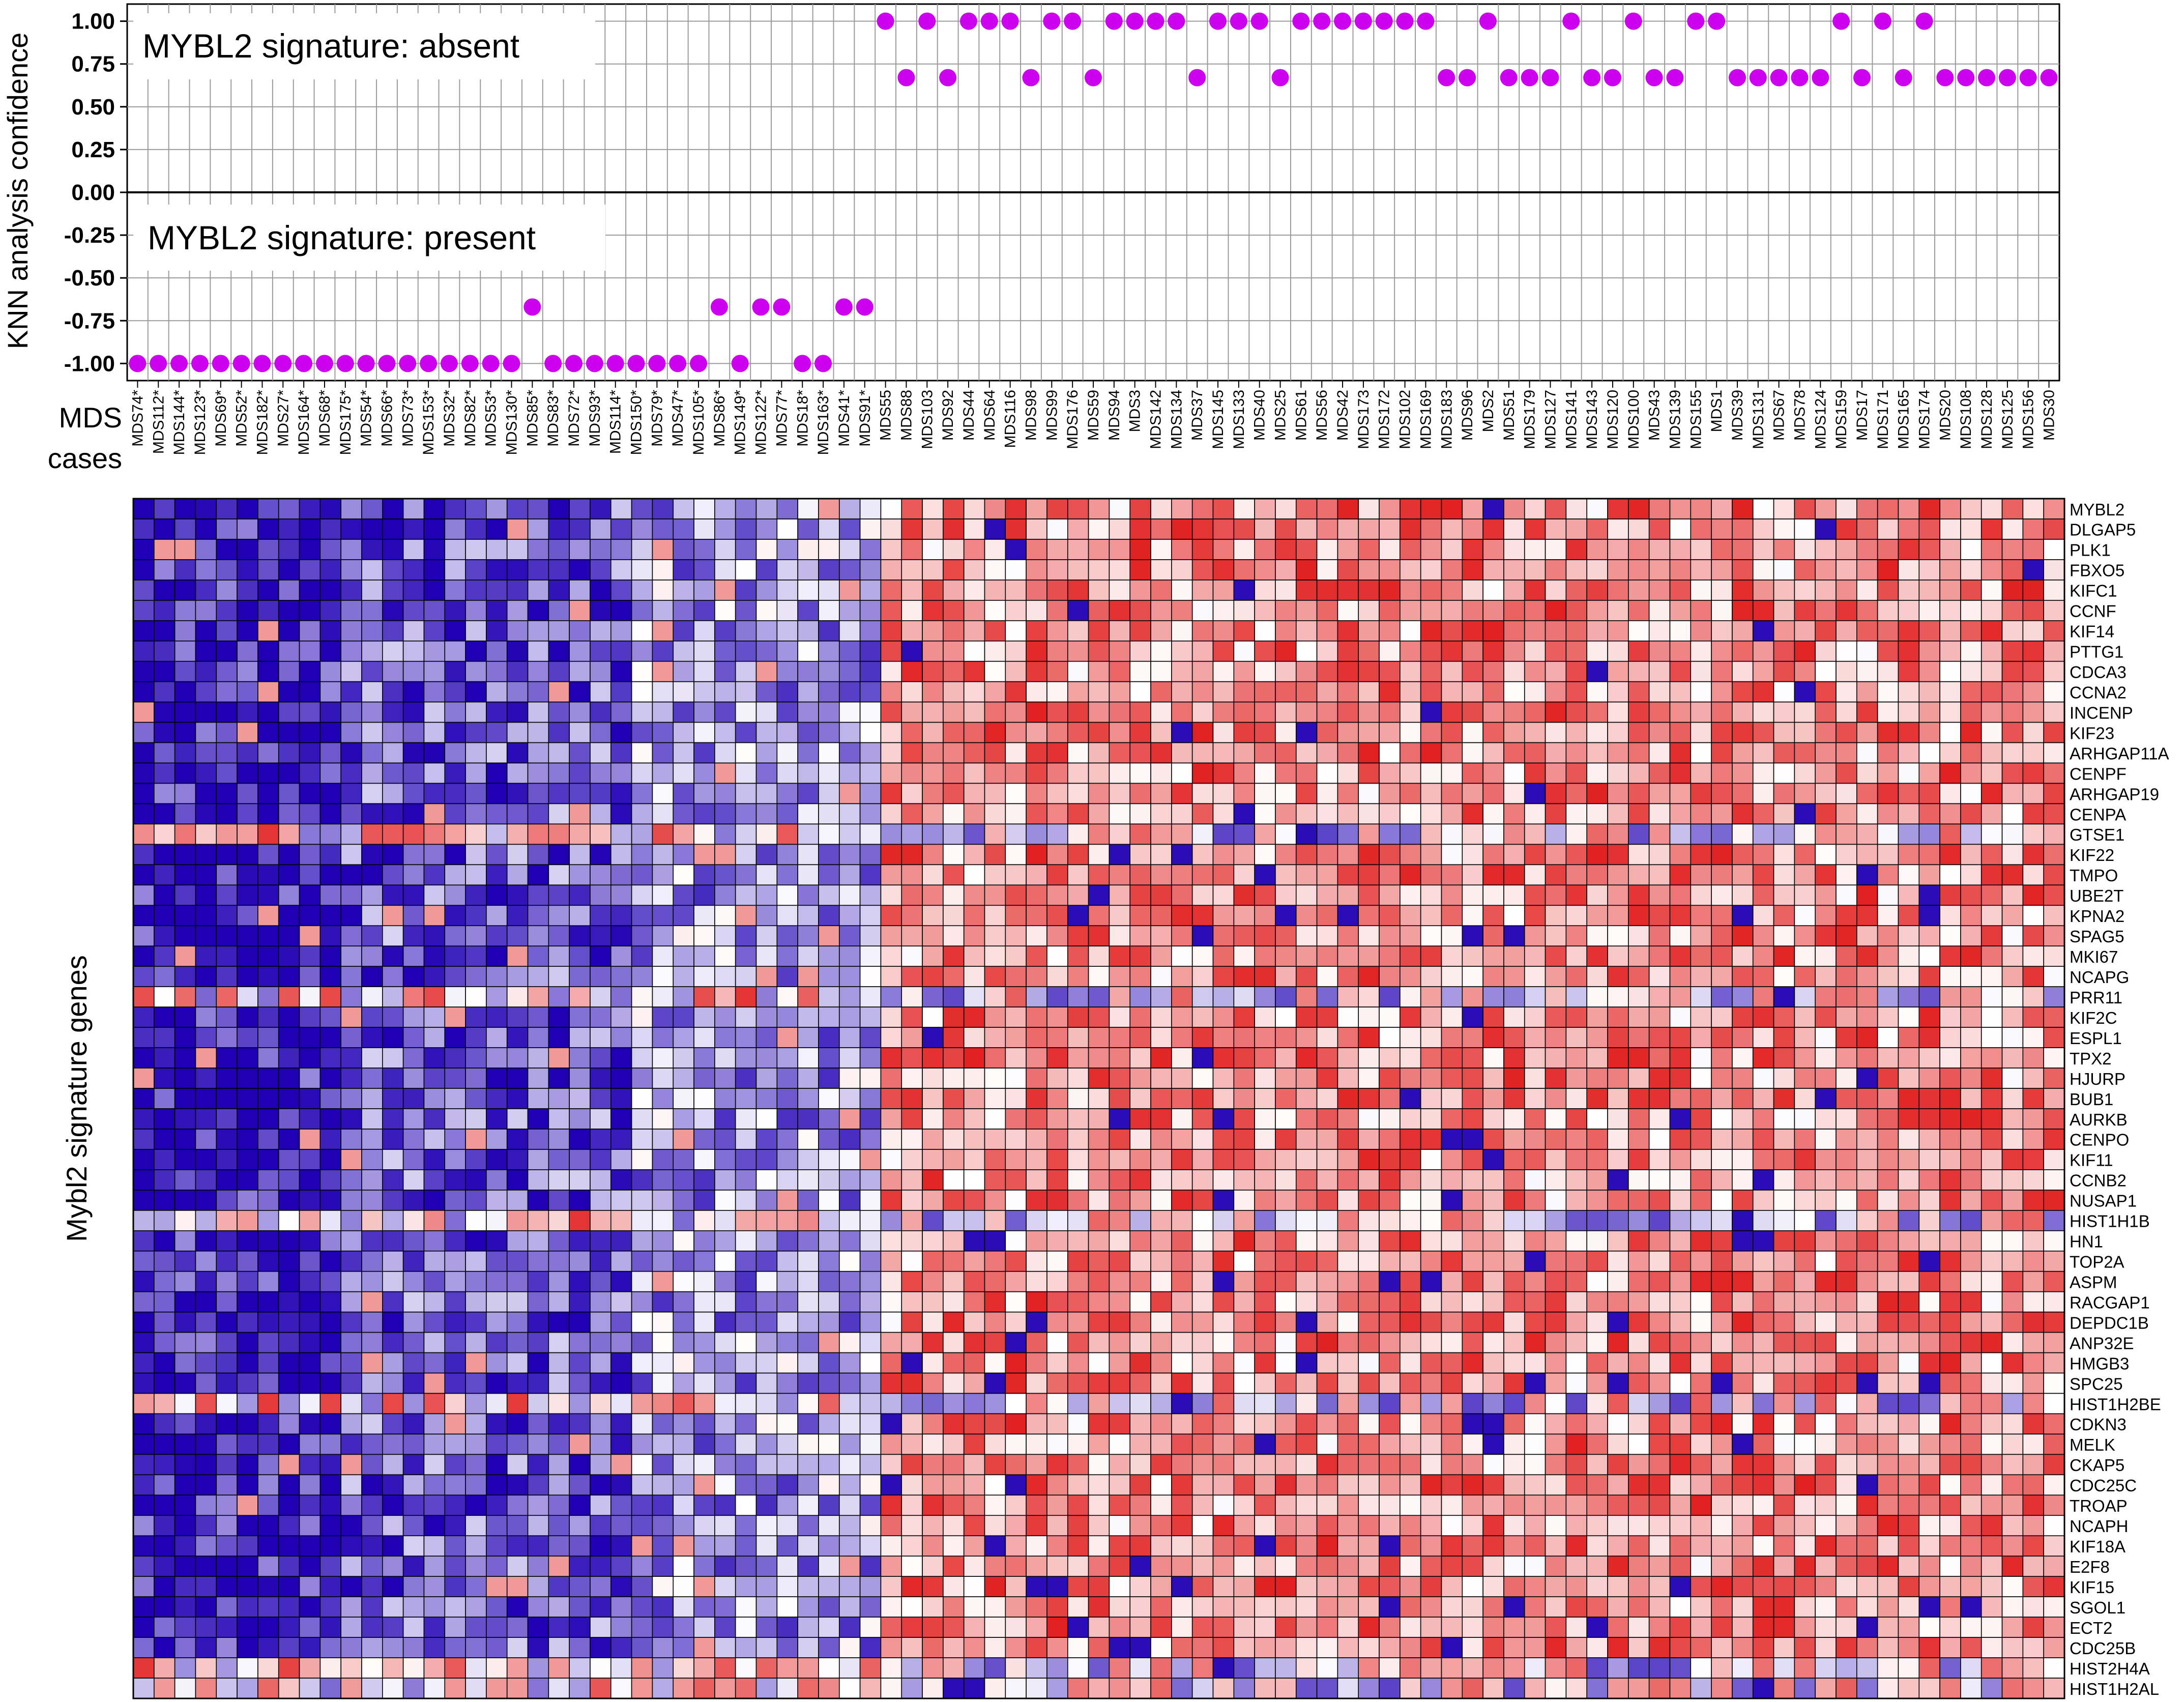 The height and width of the screenshot is (1702, 2184). Describe the element at coordinates (886, 415) in the screenshot. I see `case-label: MDS55` at that location.